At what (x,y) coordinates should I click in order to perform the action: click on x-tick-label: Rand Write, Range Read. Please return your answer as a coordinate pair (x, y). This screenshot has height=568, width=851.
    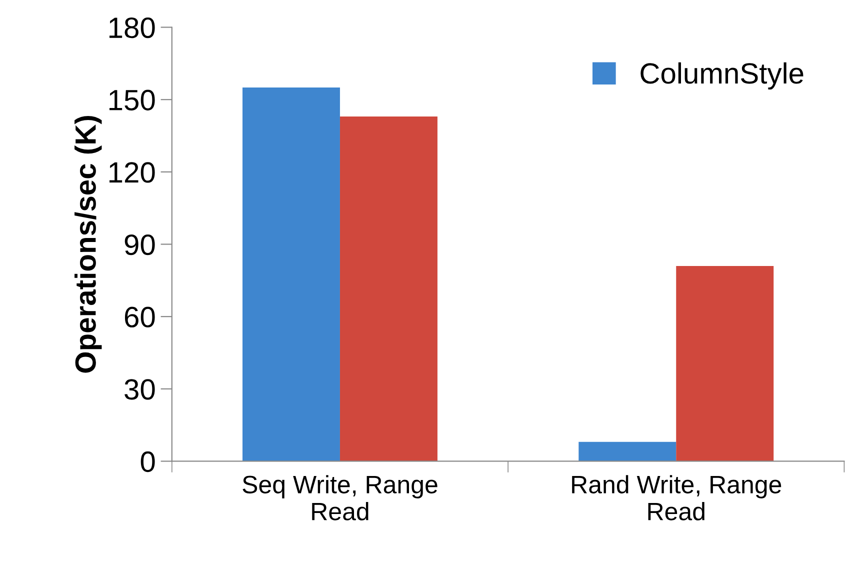
    Looking at the image, I should click on (677, 497).